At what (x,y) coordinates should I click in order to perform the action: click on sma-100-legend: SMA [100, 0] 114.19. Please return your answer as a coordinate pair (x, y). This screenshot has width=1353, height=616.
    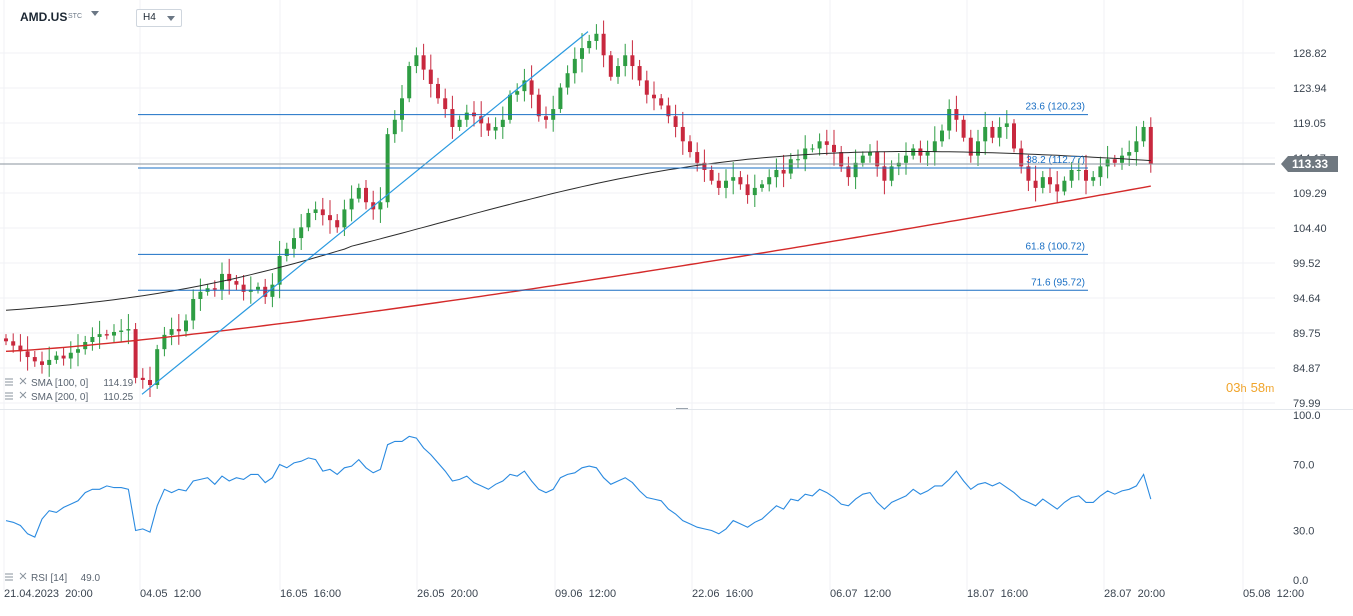
    Looking at the image, I should click on (69, 383).